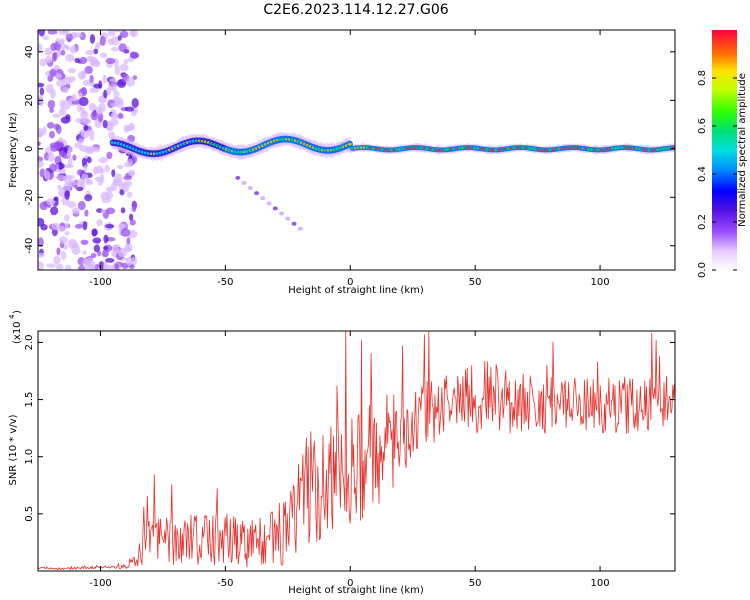  Describe the element at coordinates (29, 149) in the screenshot. I see `y-tick-label: 0` at that location.